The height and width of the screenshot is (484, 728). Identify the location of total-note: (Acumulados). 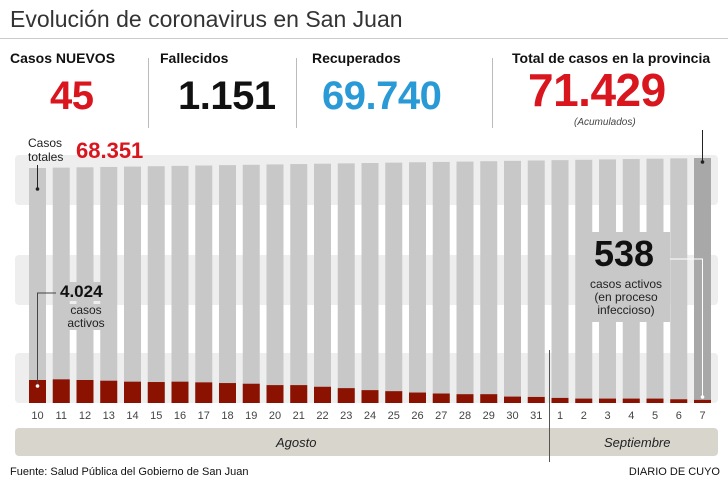
(605, 122).